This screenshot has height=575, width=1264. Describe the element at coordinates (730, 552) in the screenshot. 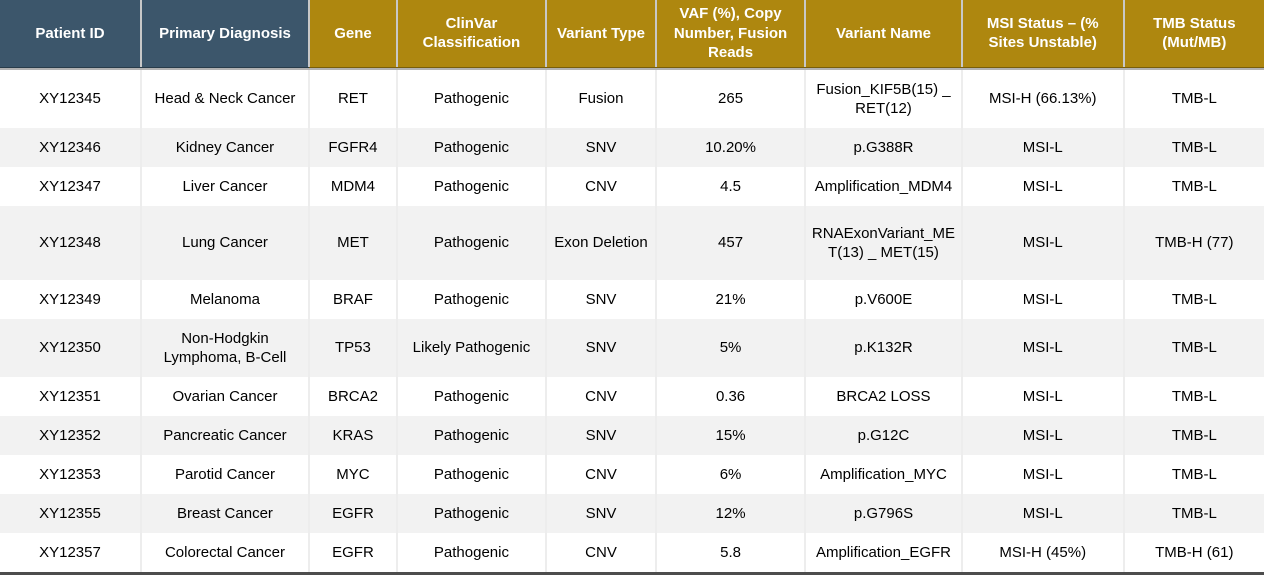

I see `cell-vaf-copy-number-fusion-reads: 5.8` at that location.